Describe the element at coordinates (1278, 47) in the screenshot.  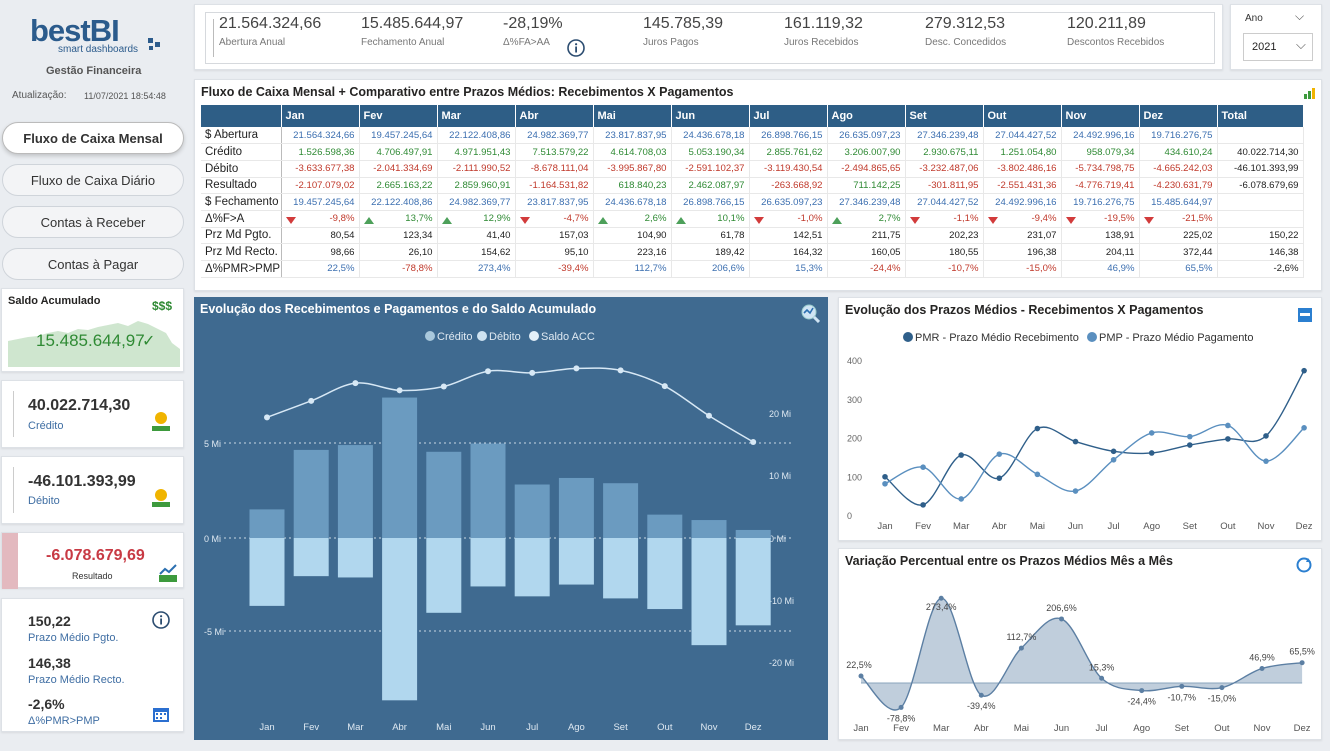
I see `year-select: 2021 ⌵` at that location.